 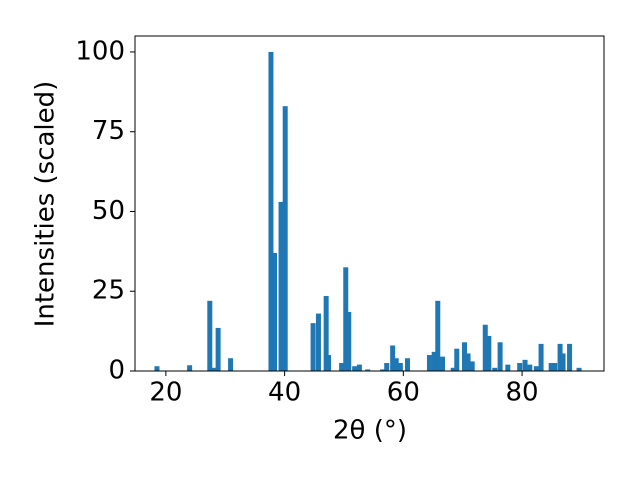 What do you see at coordinates (522, 393) in the screenshot?
I see `x-tick-label: 80` at bounding box center [522, 393].